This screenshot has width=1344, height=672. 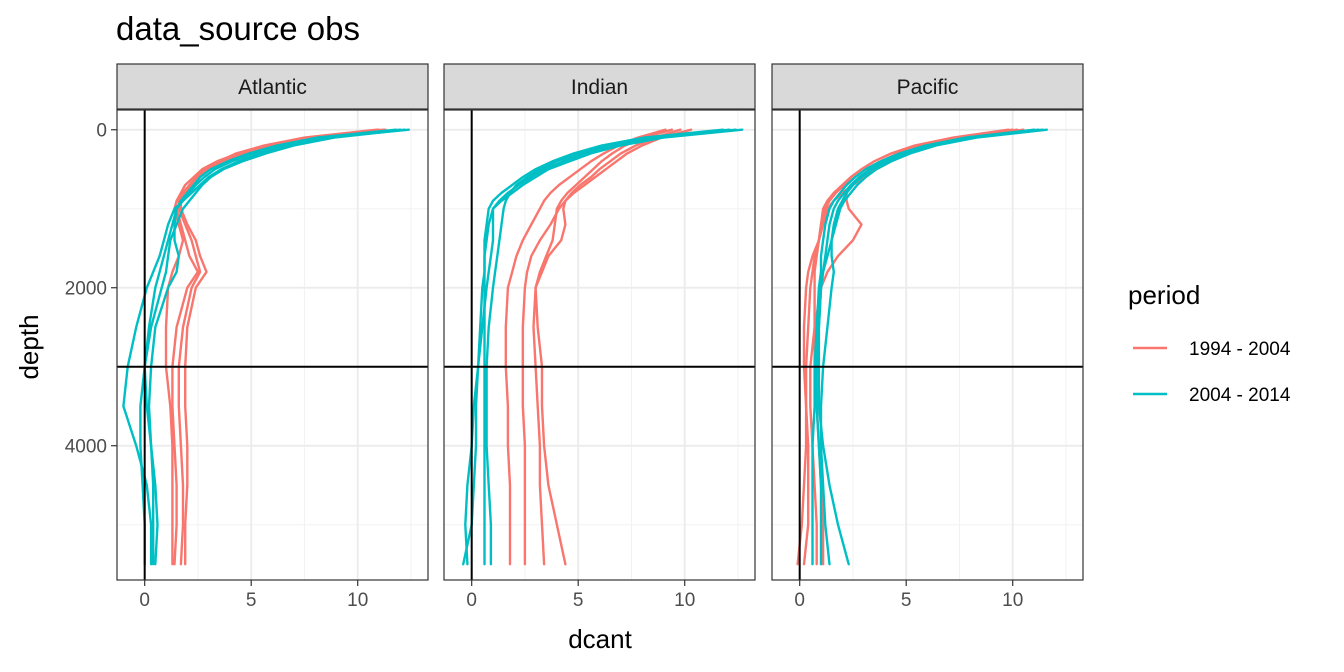 I want to click on strip-indian, so click(x=599, y=86).